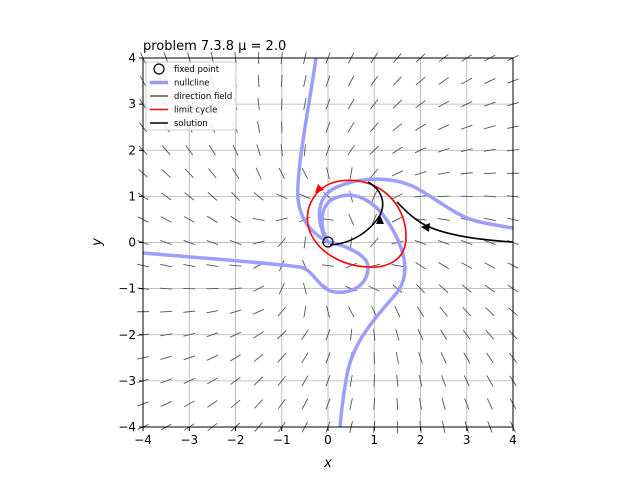  What do you see at coordinates (189, 440) in the screenshot?
I see `x-tick-label: −3` at bounding box center [189, 440].